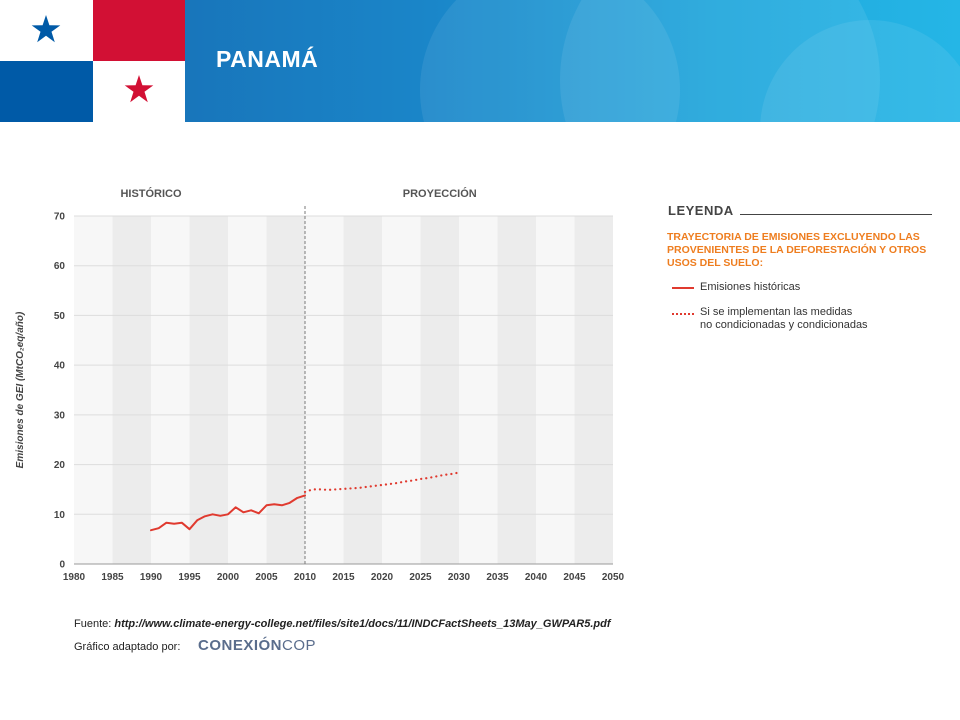  I want to click on section-label-historic: HISTÓRICO, so click(151, 193).